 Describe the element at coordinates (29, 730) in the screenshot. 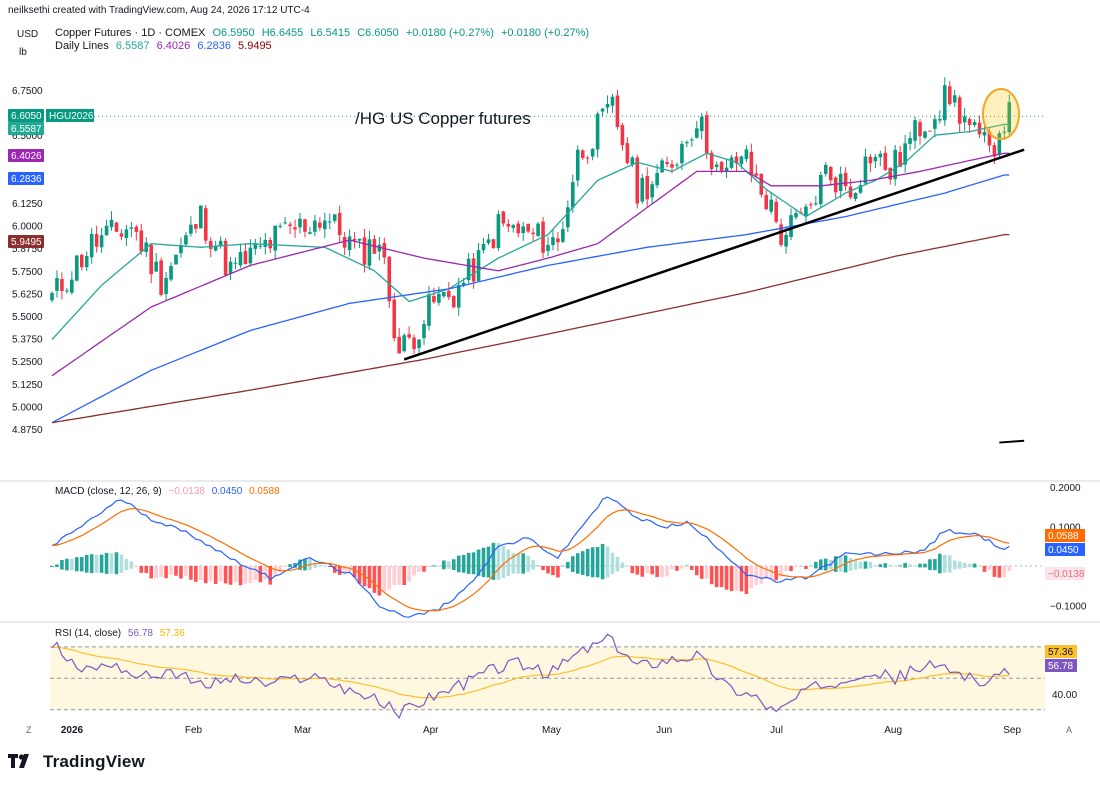

I see `timezone-icon: Z` at that location.